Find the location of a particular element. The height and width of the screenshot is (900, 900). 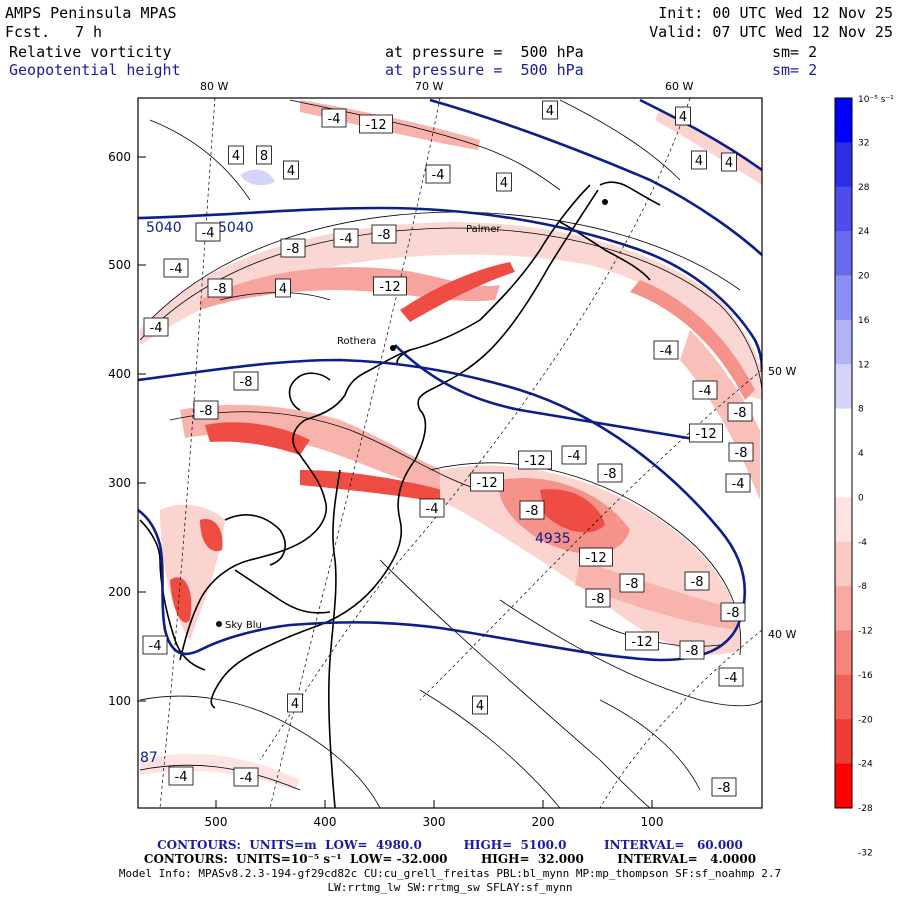

vorticity-label: 8 is located at coordinates (264, 156).